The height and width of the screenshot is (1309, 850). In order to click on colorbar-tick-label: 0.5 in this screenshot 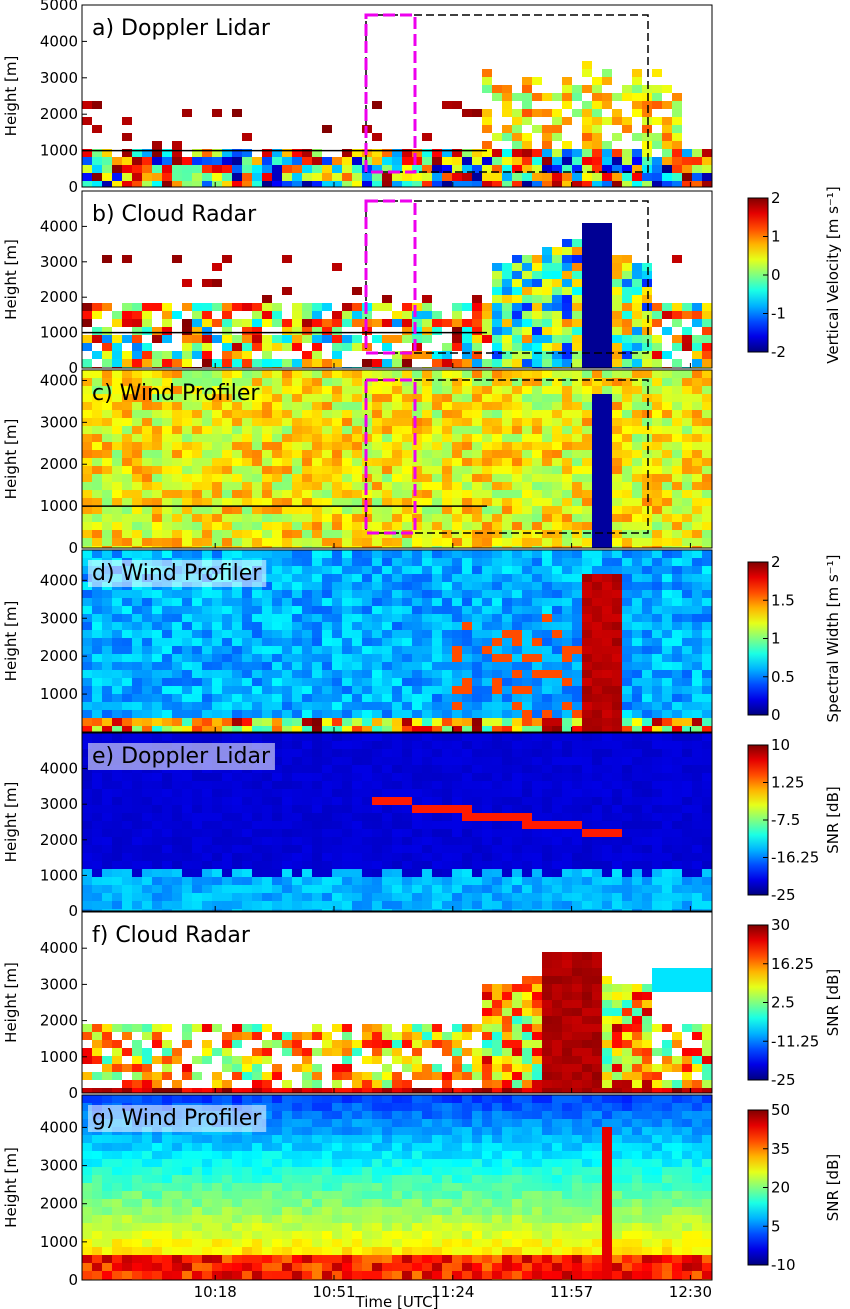, I will do `click(783, 677)`.